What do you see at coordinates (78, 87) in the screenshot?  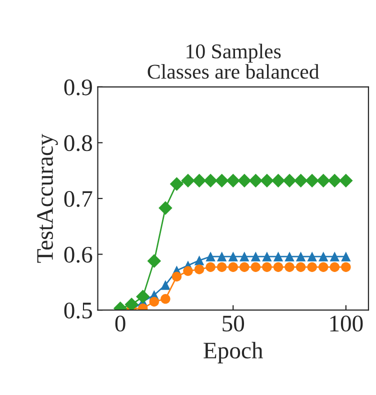 I see `y-tick-label: 0.9` at bounding box center [78, 87].